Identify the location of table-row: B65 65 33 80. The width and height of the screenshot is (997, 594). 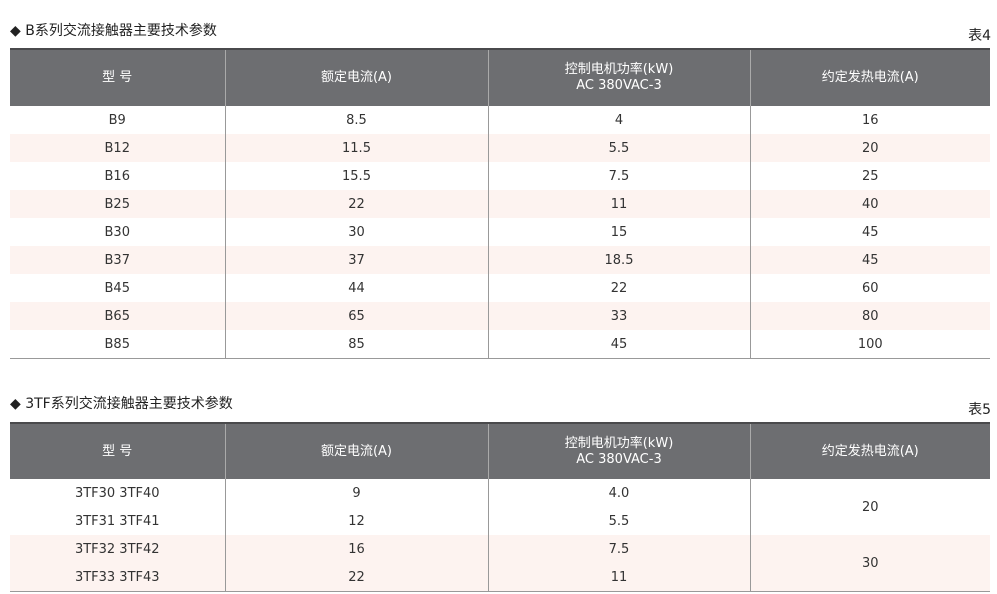
(500, 316).